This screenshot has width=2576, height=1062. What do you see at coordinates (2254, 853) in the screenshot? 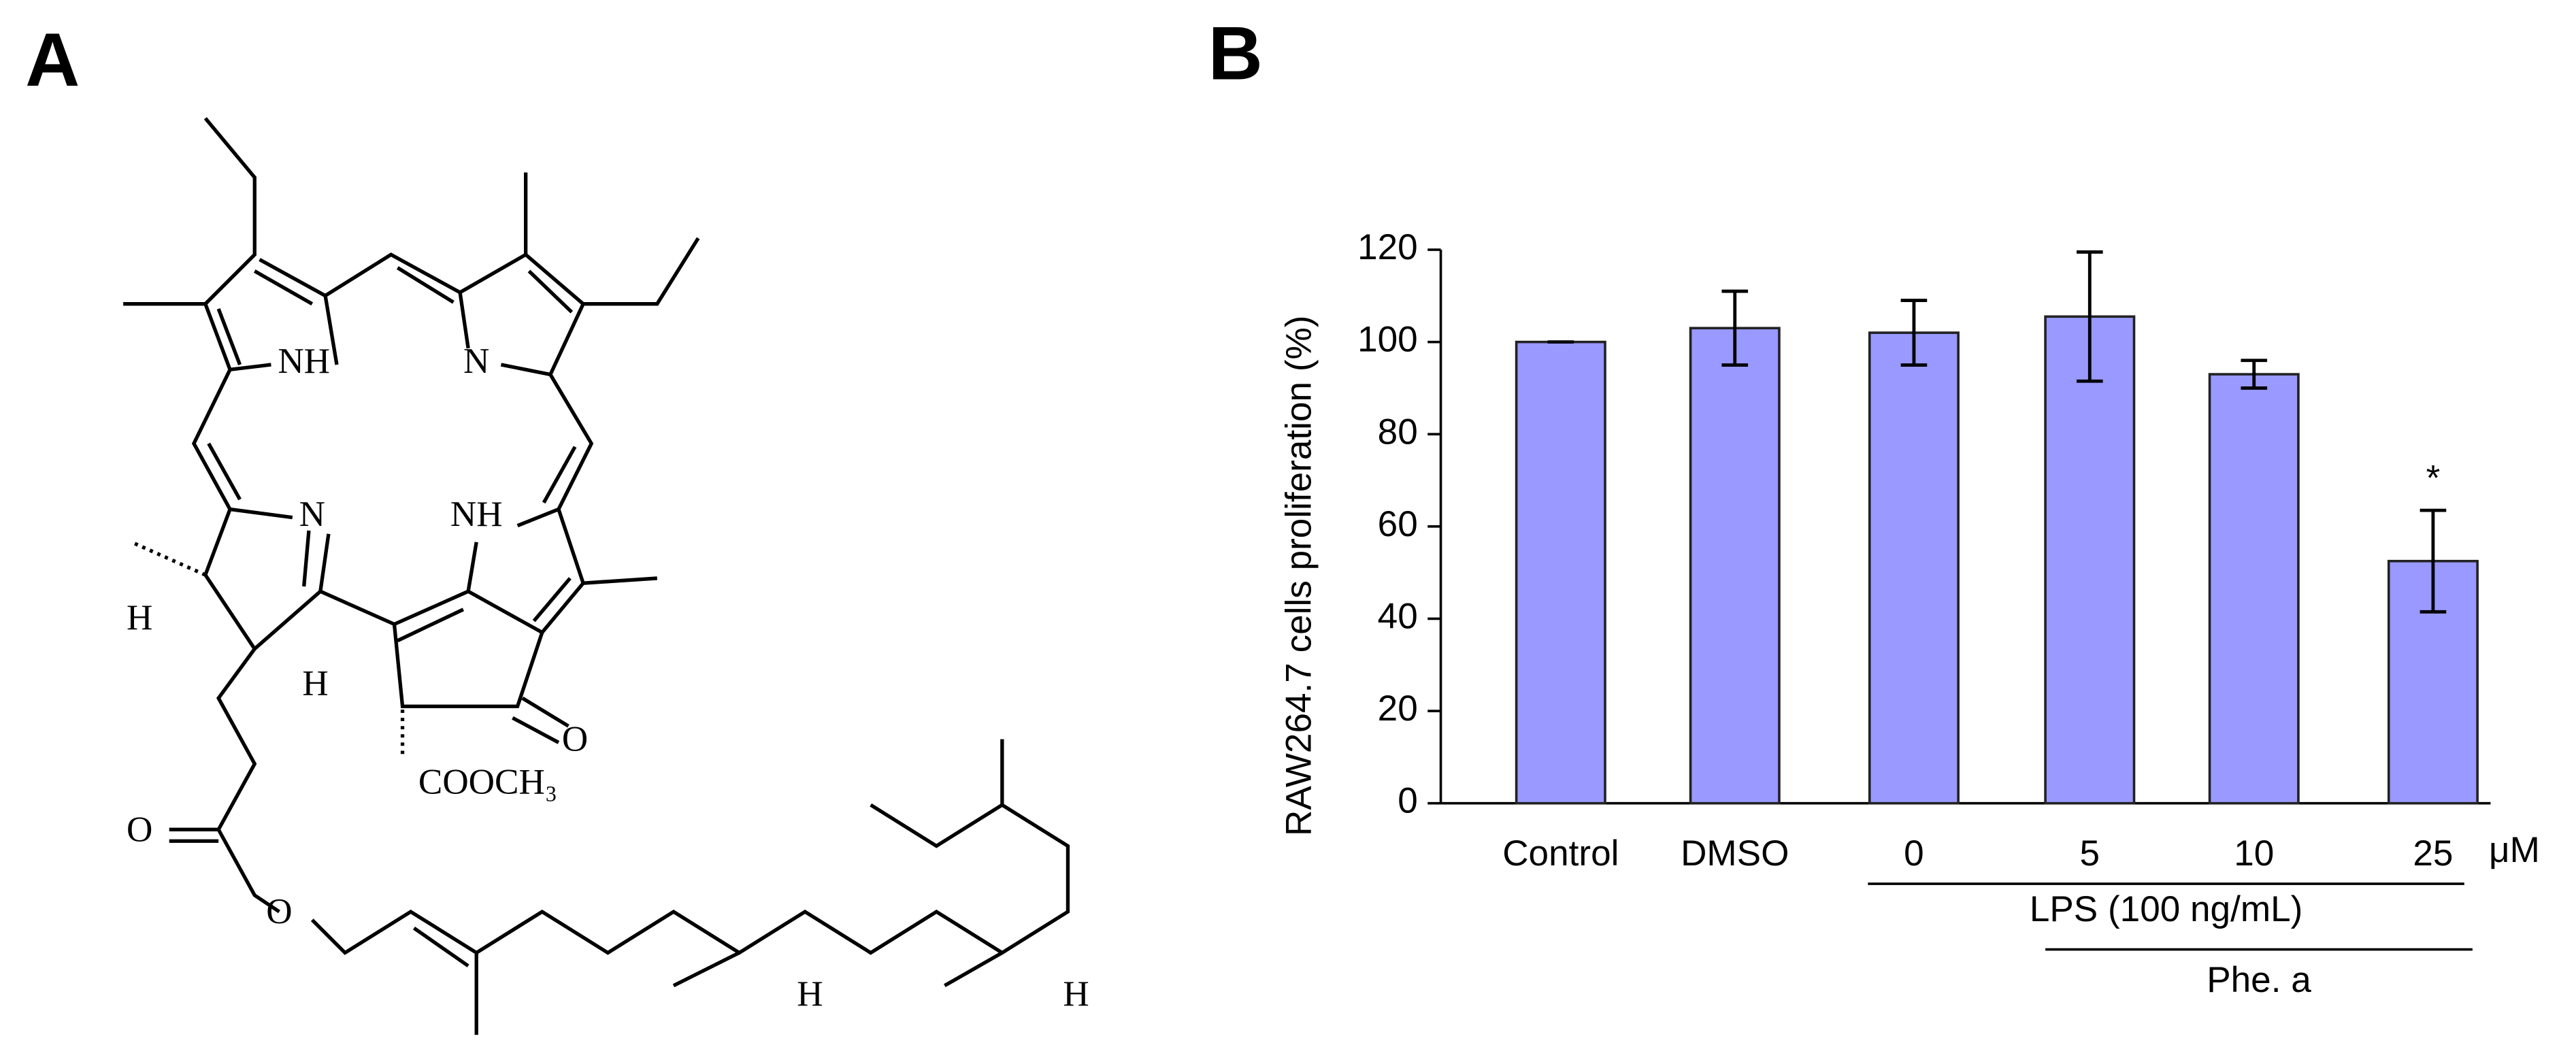
I see `x-tick-label: 10` at bounding box center [2254, 853].